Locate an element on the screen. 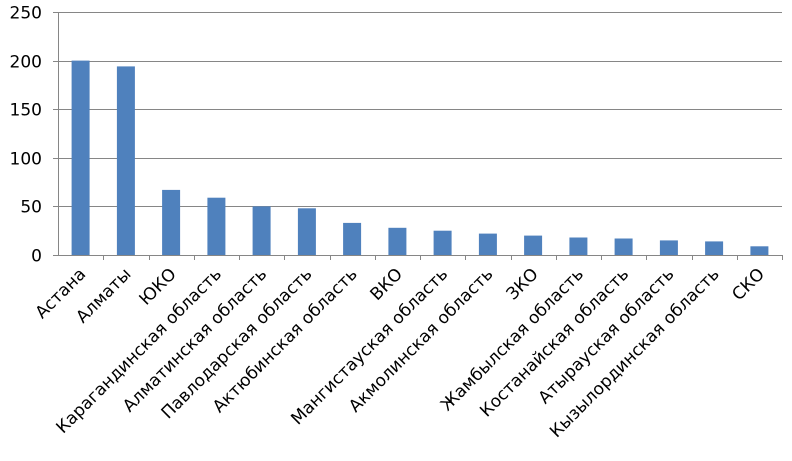 The width and height of the screenshot is (792, 461). y-tick-label: 250 is located at coordinates (26, 14).